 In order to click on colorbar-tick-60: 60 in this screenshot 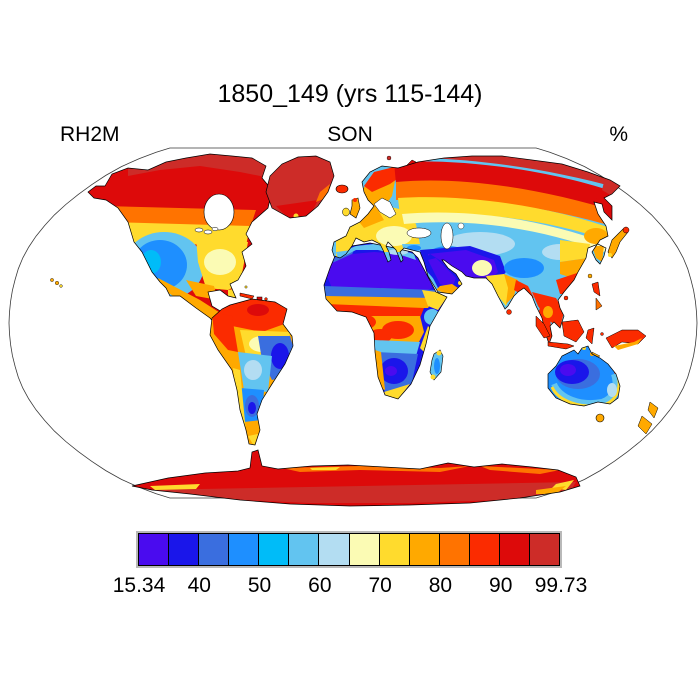, I will do `click(320, 585)`.